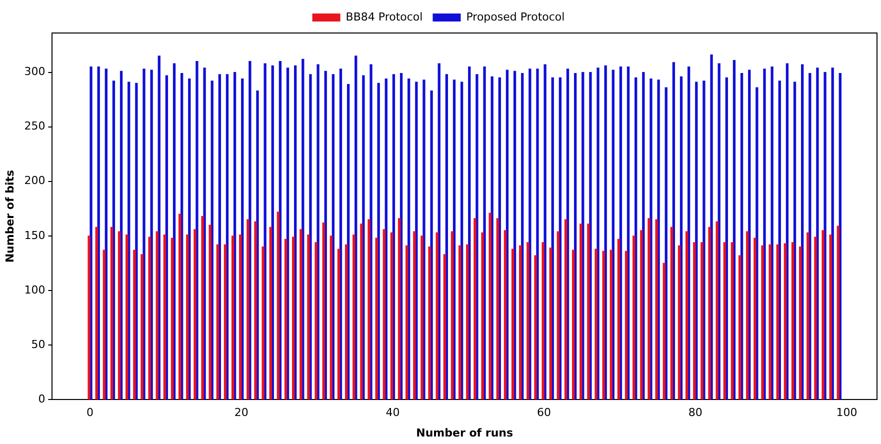  What do you see at coordinates (847, 413) in the screenshot?
I see `x-tick-label: 100` at bounding box center [847, 413].